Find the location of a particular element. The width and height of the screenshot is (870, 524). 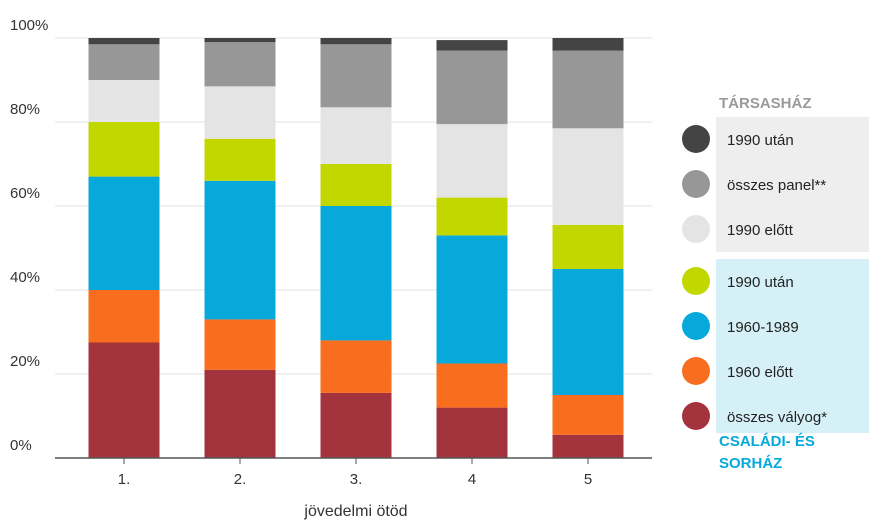

x-axis-ticks: 1. 2. 3. 4 5 is located at coordinates (355, 473).